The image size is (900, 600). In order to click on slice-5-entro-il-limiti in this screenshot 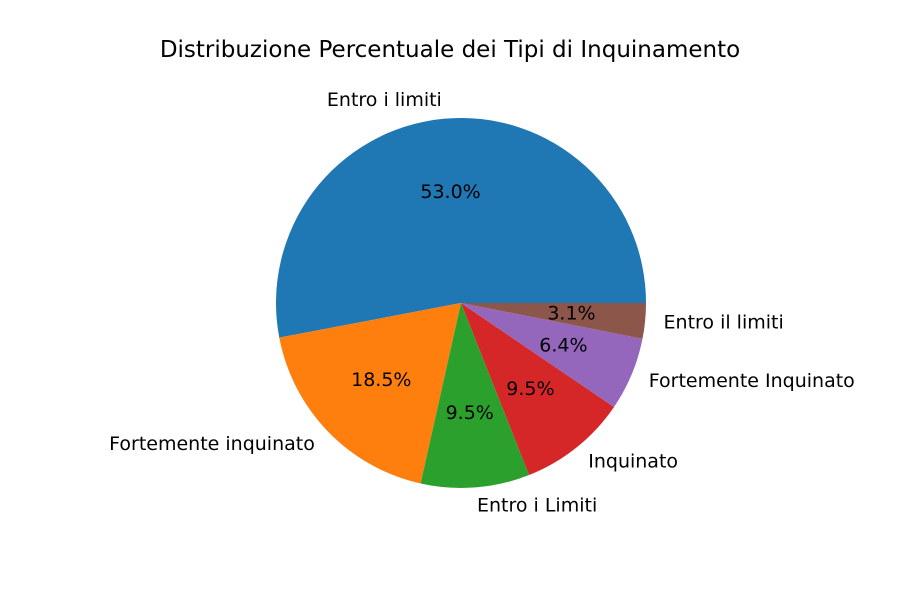, I will do `click(553, 321)`.